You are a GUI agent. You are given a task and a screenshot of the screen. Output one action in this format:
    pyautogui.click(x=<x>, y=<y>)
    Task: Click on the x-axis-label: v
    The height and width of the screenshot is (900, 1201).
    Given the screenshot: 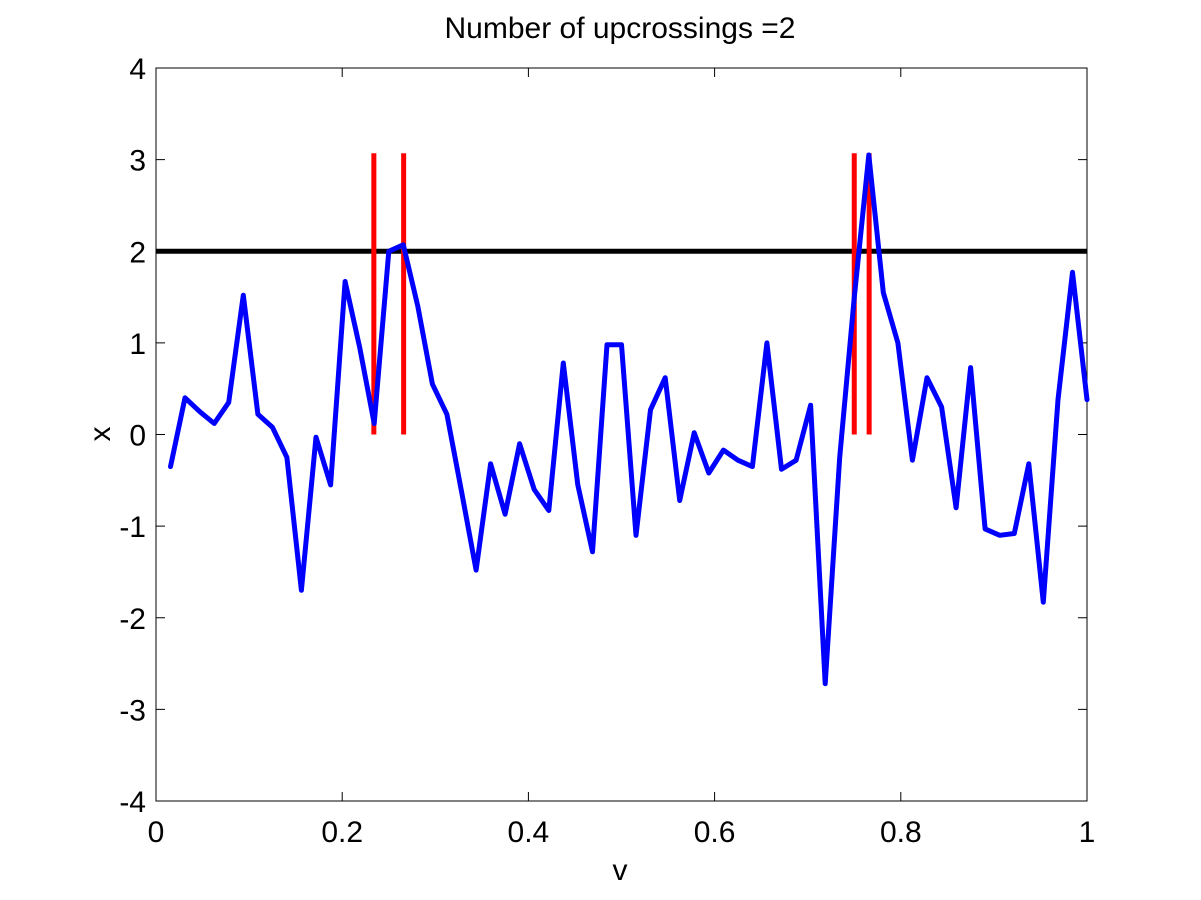 What is the action you would take?
    pyautogui.click(x=620, y=870)
    